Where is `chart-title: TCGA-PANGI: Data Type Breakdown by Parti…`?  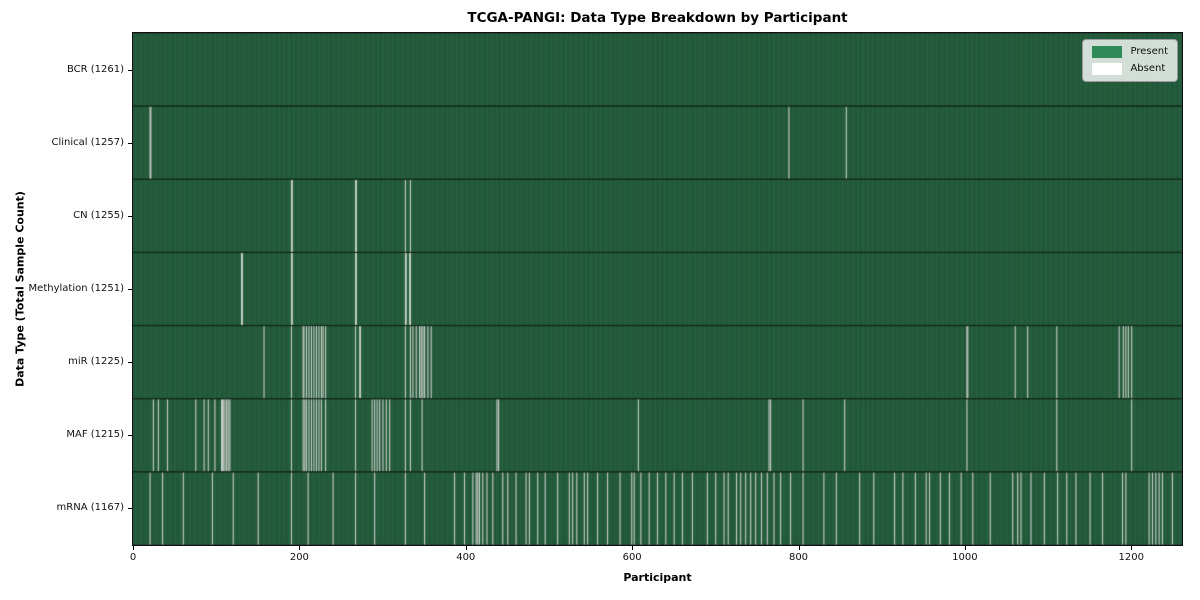 chart-title: TCGA-PANGI: Data Type Breakdown by Parti… is located at coordinates (657, 18).